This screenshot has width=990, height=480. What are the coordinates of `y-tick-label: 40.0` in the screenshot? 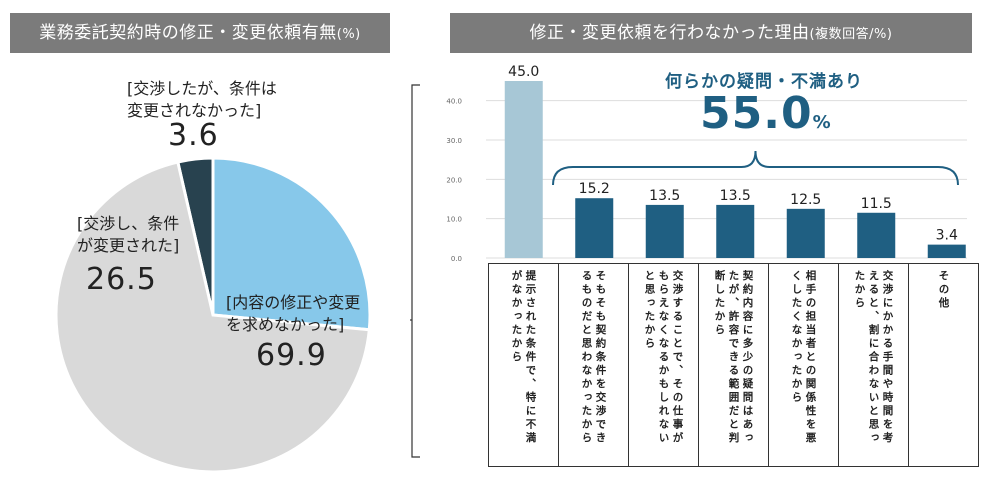 It's located at (454, 102).